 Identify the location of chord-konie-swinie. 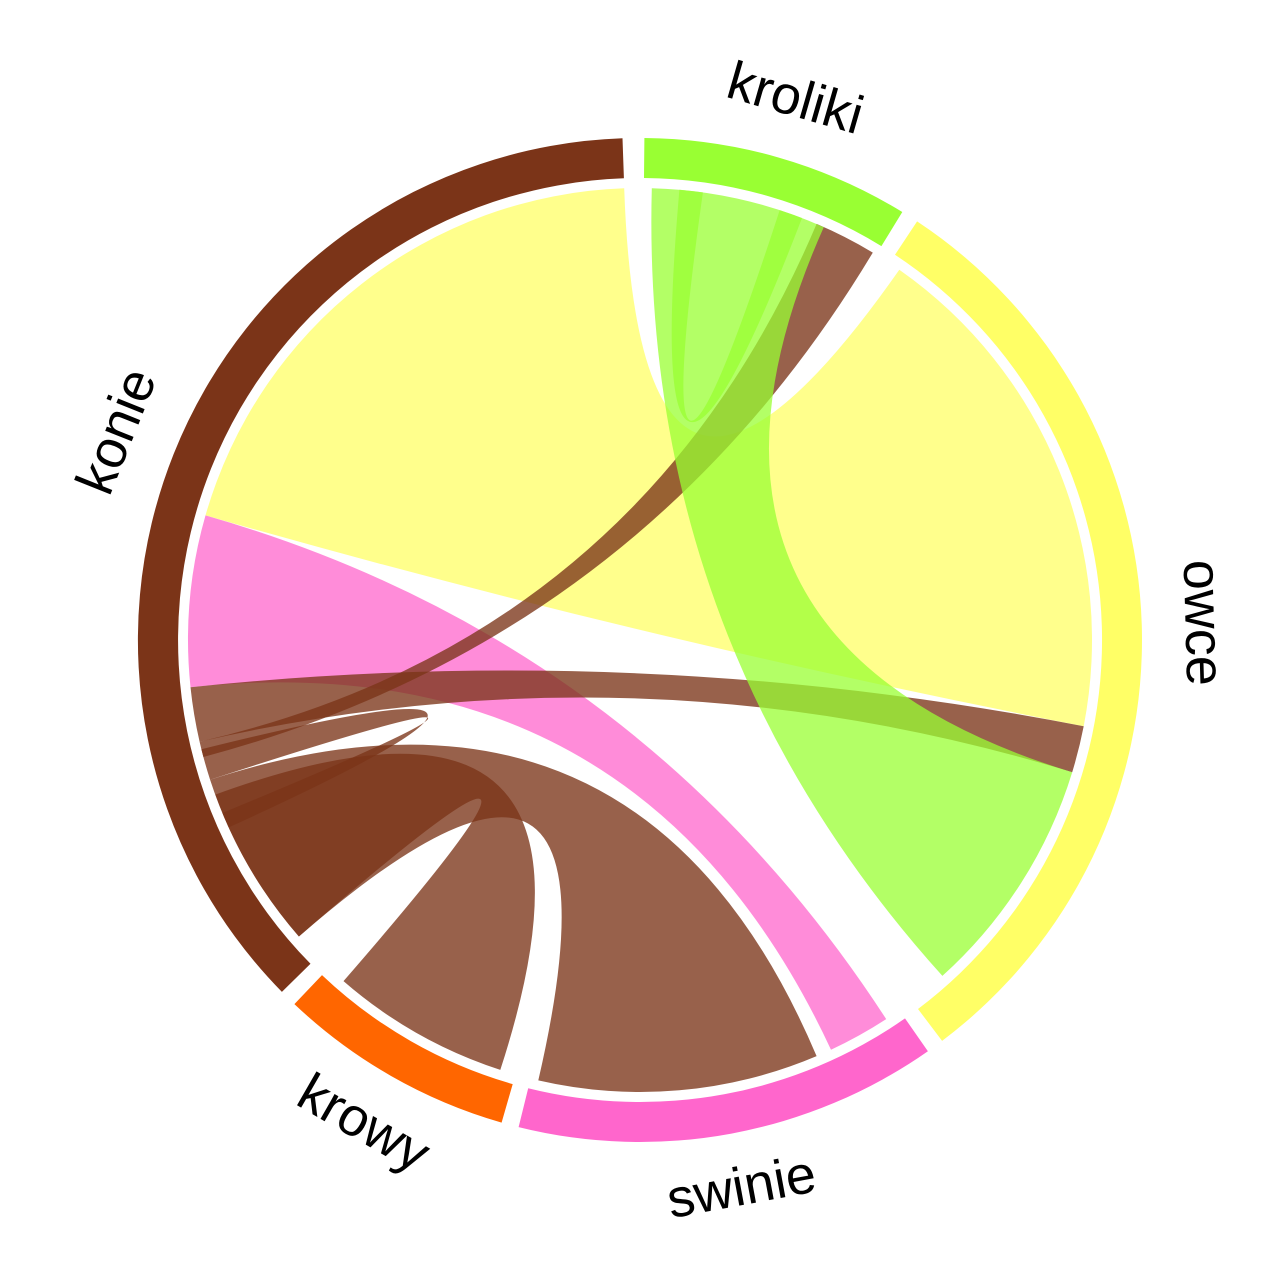
(513, 918).